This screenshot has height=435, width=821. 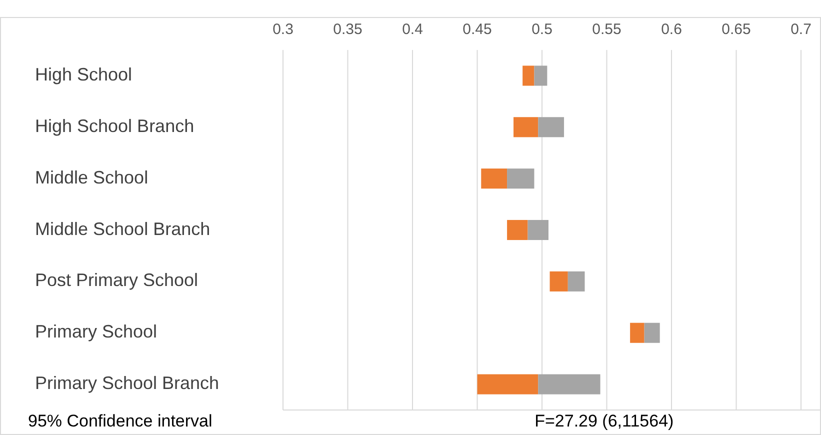 I want to click on y-tick-label: Primary School, so click(x=96, y=332).